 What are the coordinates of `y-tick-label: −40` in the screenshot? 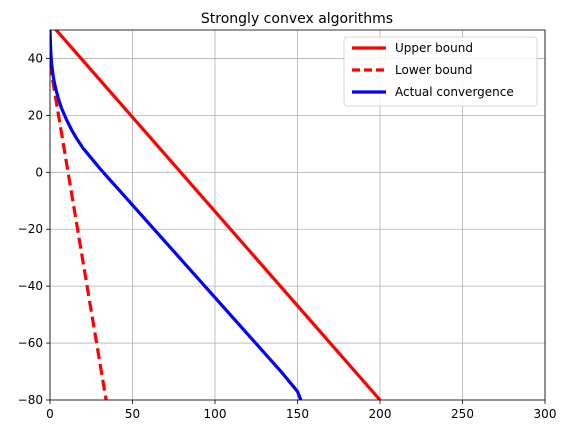 It's located at (30, 286).